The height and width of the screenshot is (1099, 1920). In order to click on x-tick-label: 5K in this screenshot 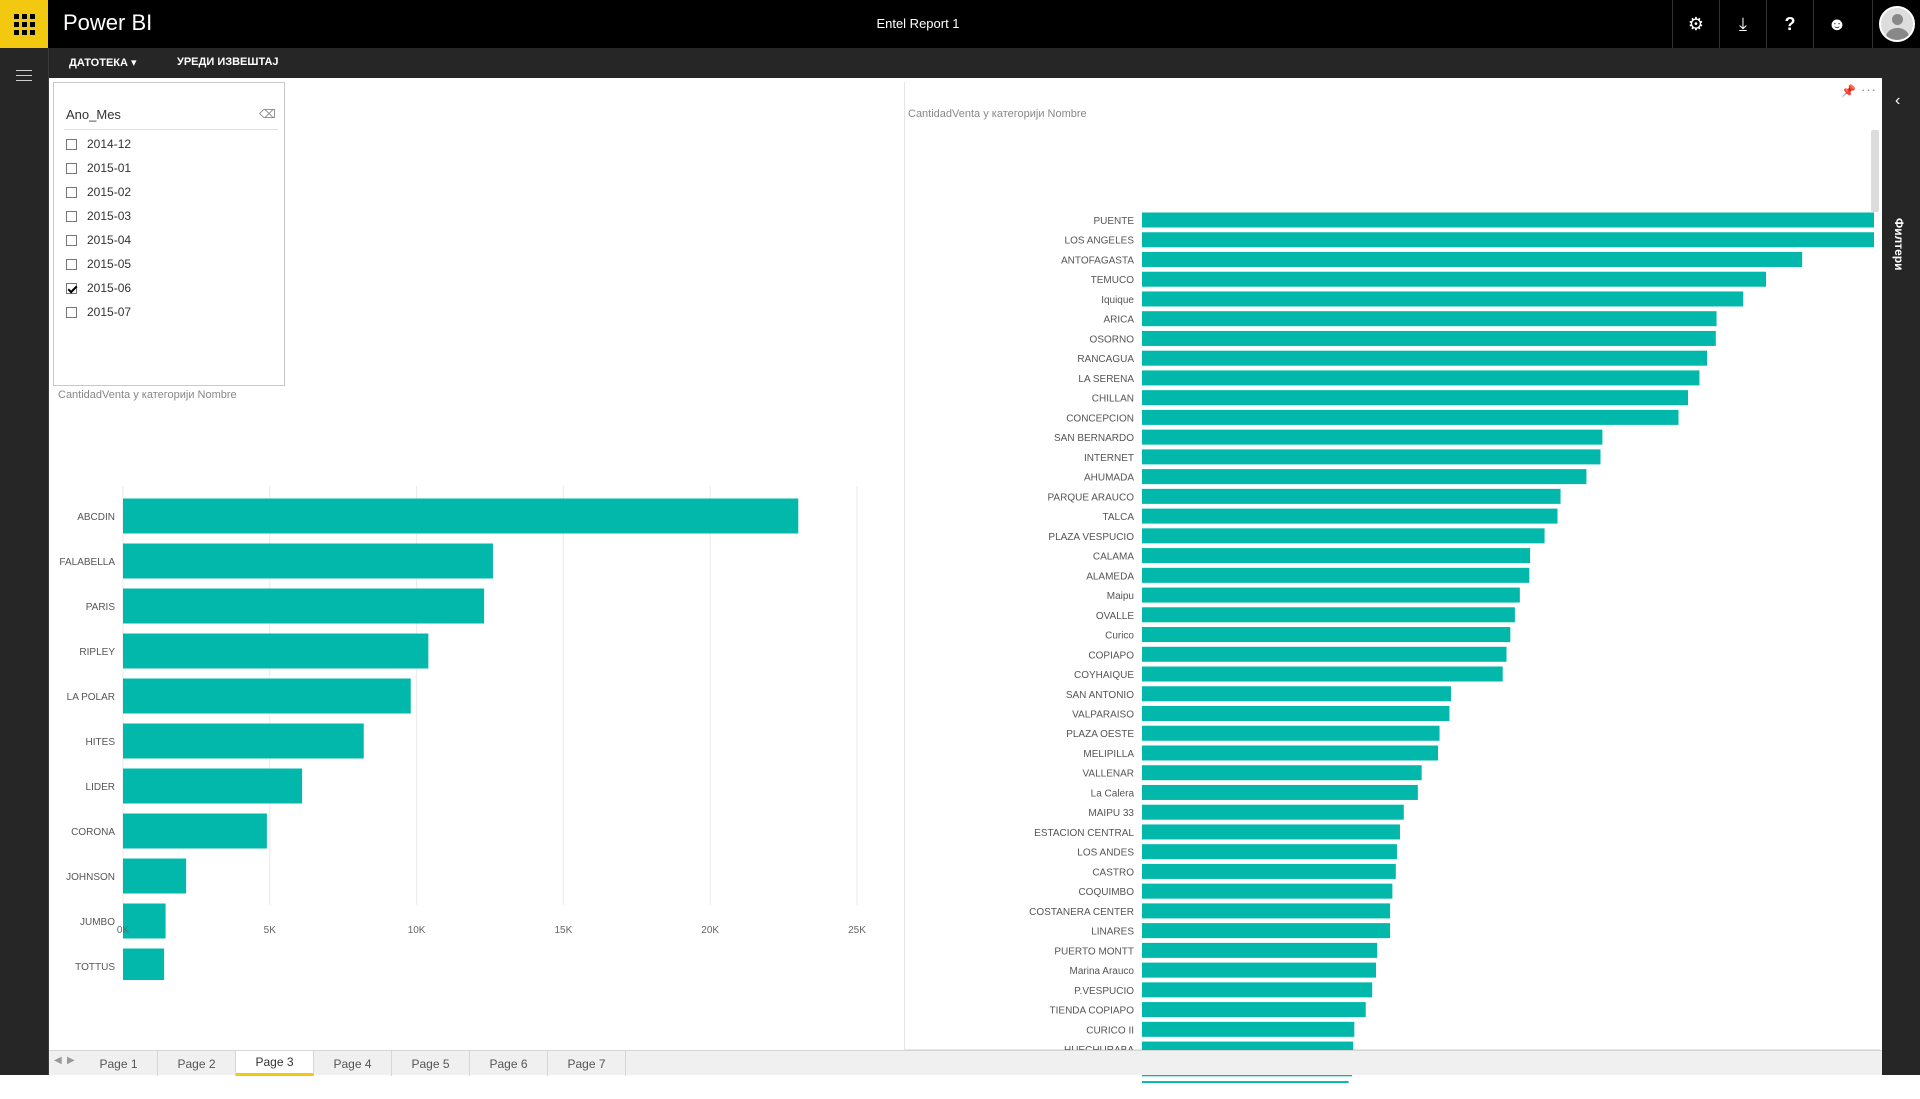, I will do `click(270, 930)`.